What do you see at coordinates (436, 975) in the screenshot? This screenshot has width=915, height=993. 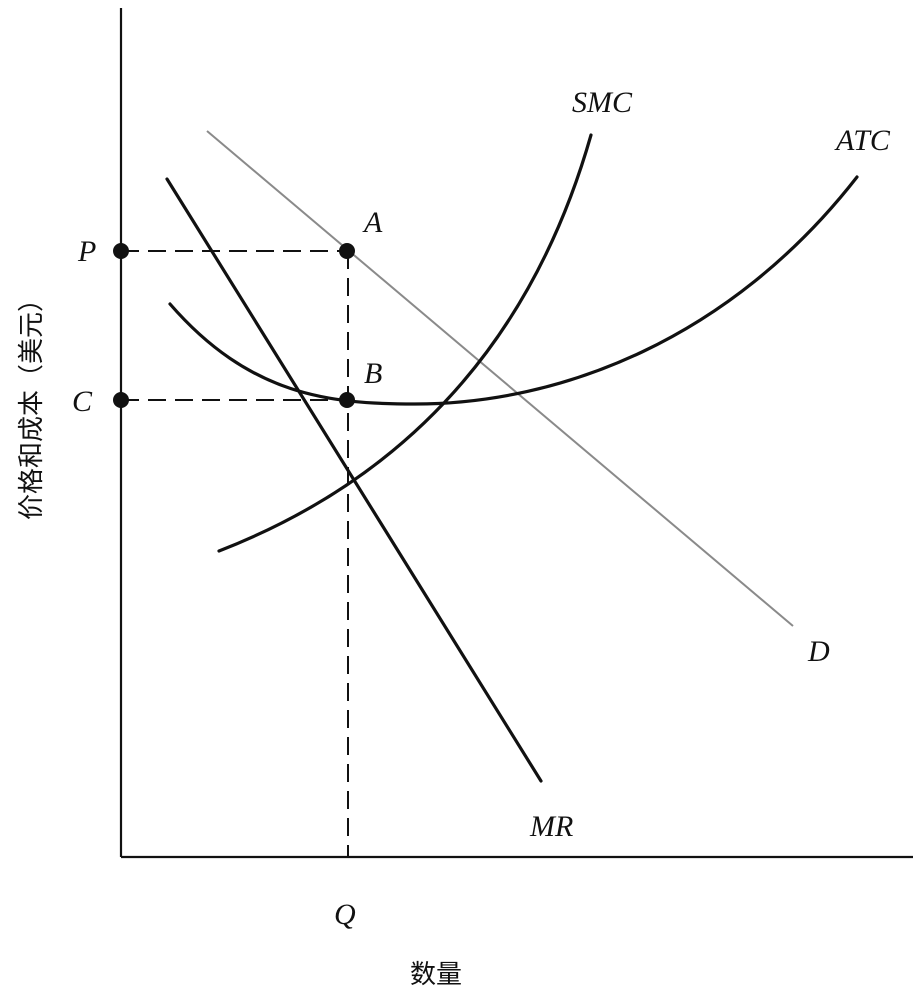 I see `x-axis-title: 数量` at bounding box center [436, 975].